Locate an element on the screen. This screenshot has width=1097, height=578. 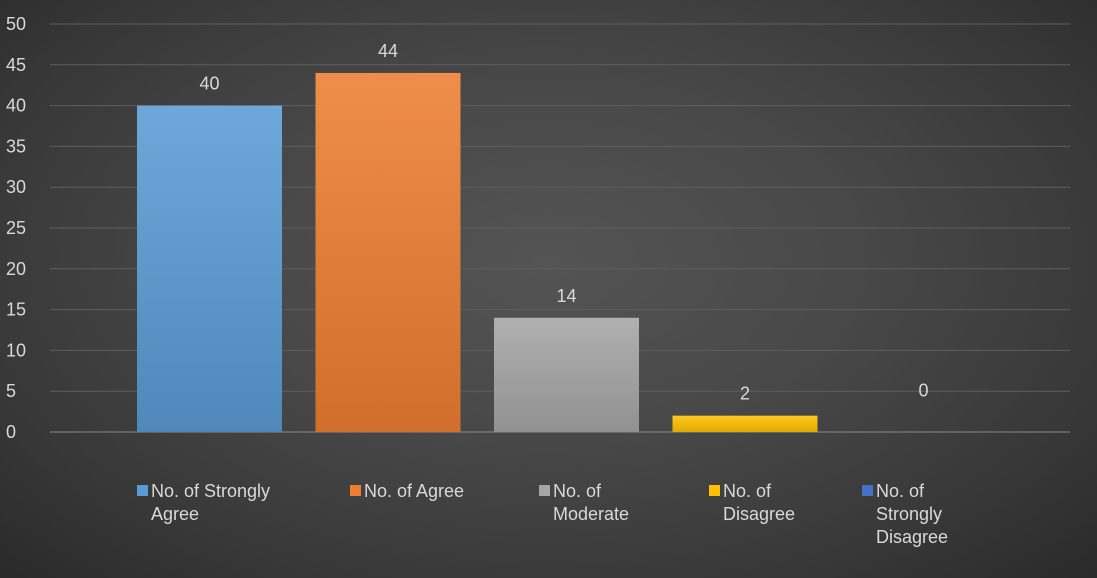
legend-label-strongly-agree: No. of Strongly Agree is located at coordinates (211, 502).